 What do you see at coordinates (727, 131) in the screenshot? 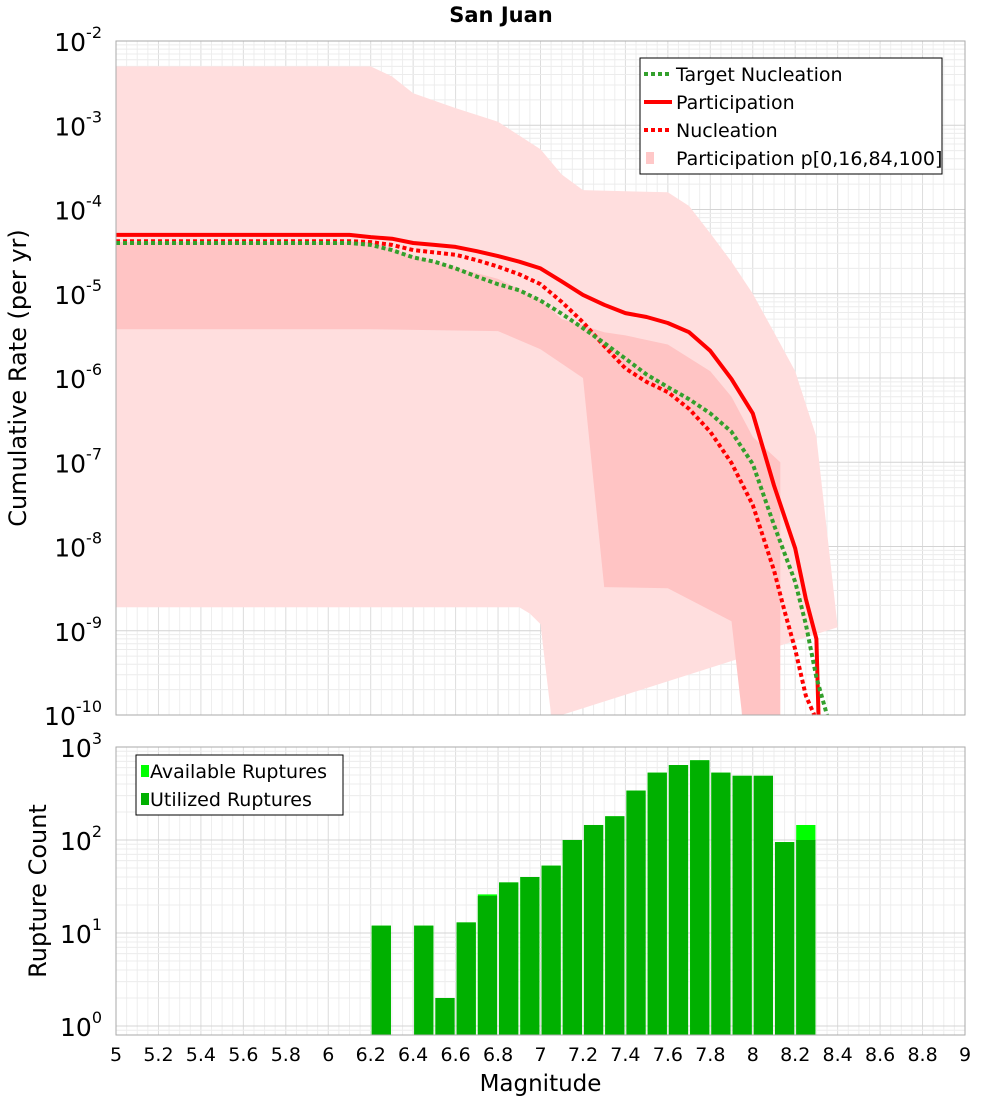
I see `rate-legend-label: Nucleation` at bounding box center [727, 131].